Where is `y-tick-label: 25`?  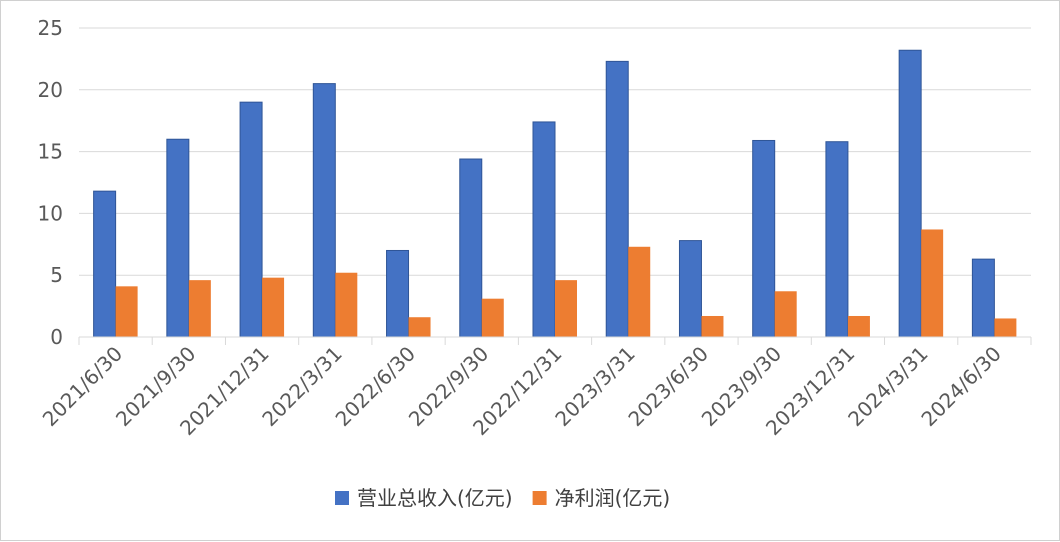 y-tick-label: 25 is located at coordinates (50, 28).